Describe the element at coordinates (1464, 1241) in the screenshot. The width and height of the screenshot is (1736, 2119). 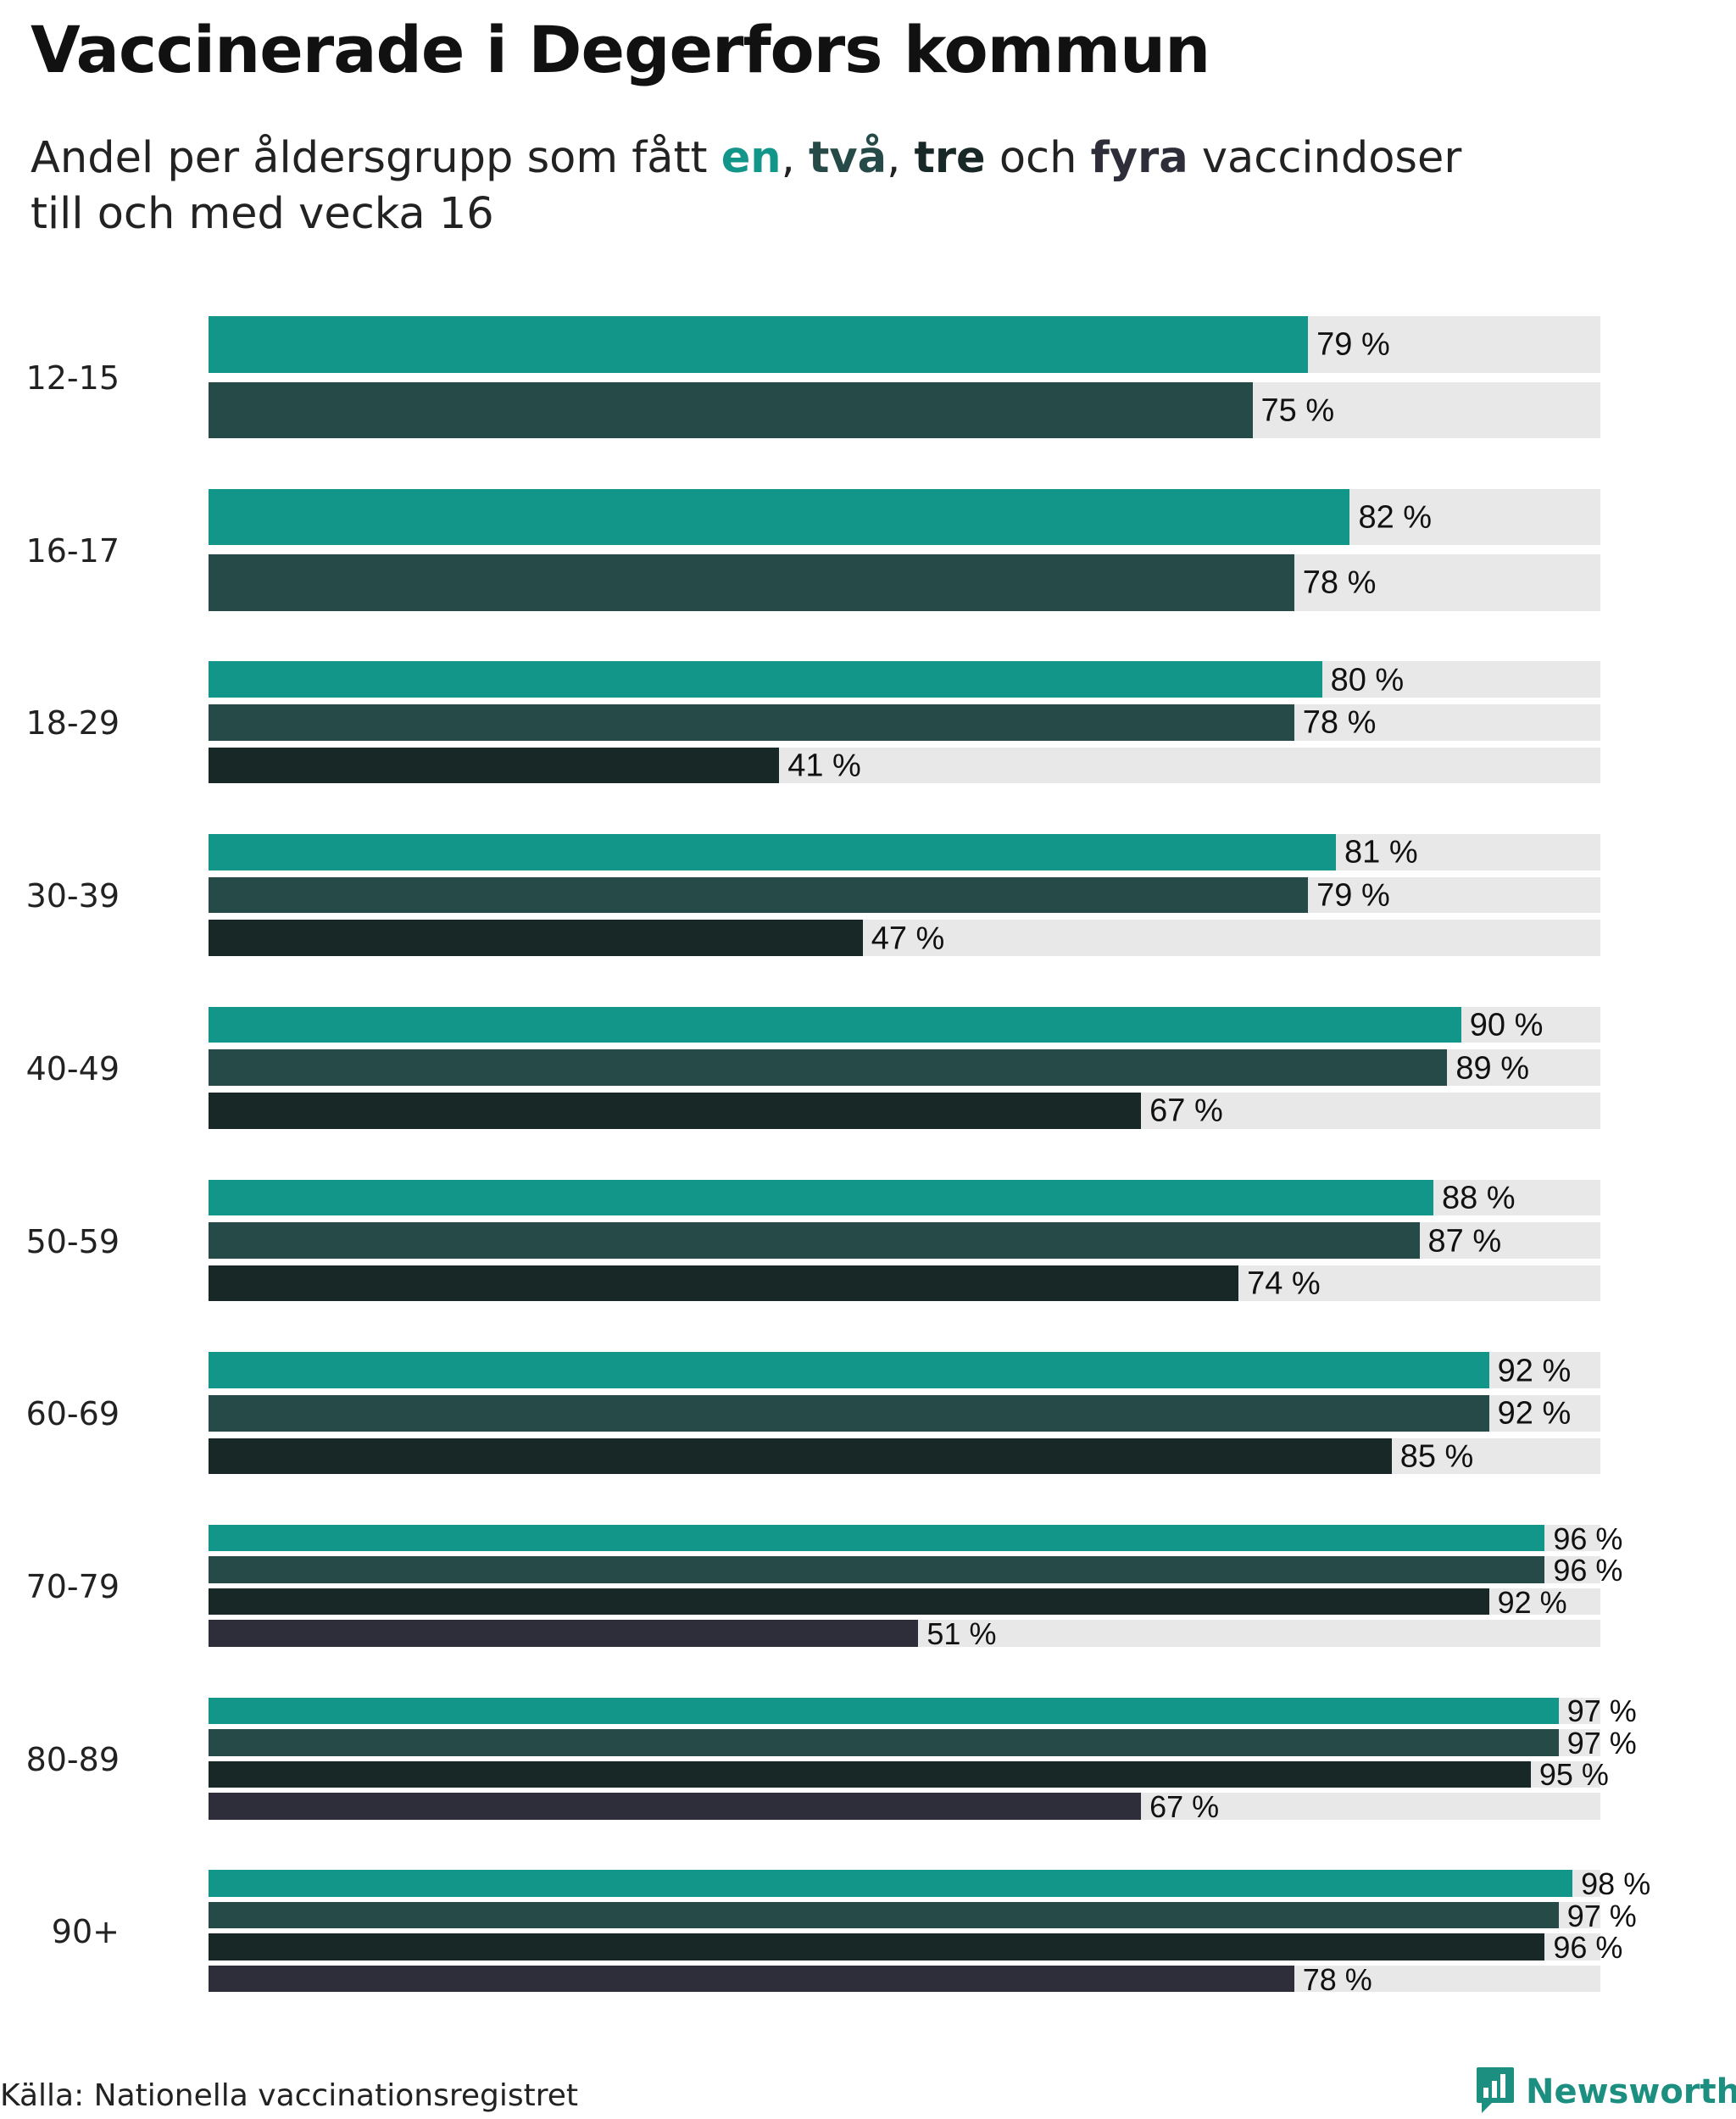
I see `data-label: 87 %` at that location.